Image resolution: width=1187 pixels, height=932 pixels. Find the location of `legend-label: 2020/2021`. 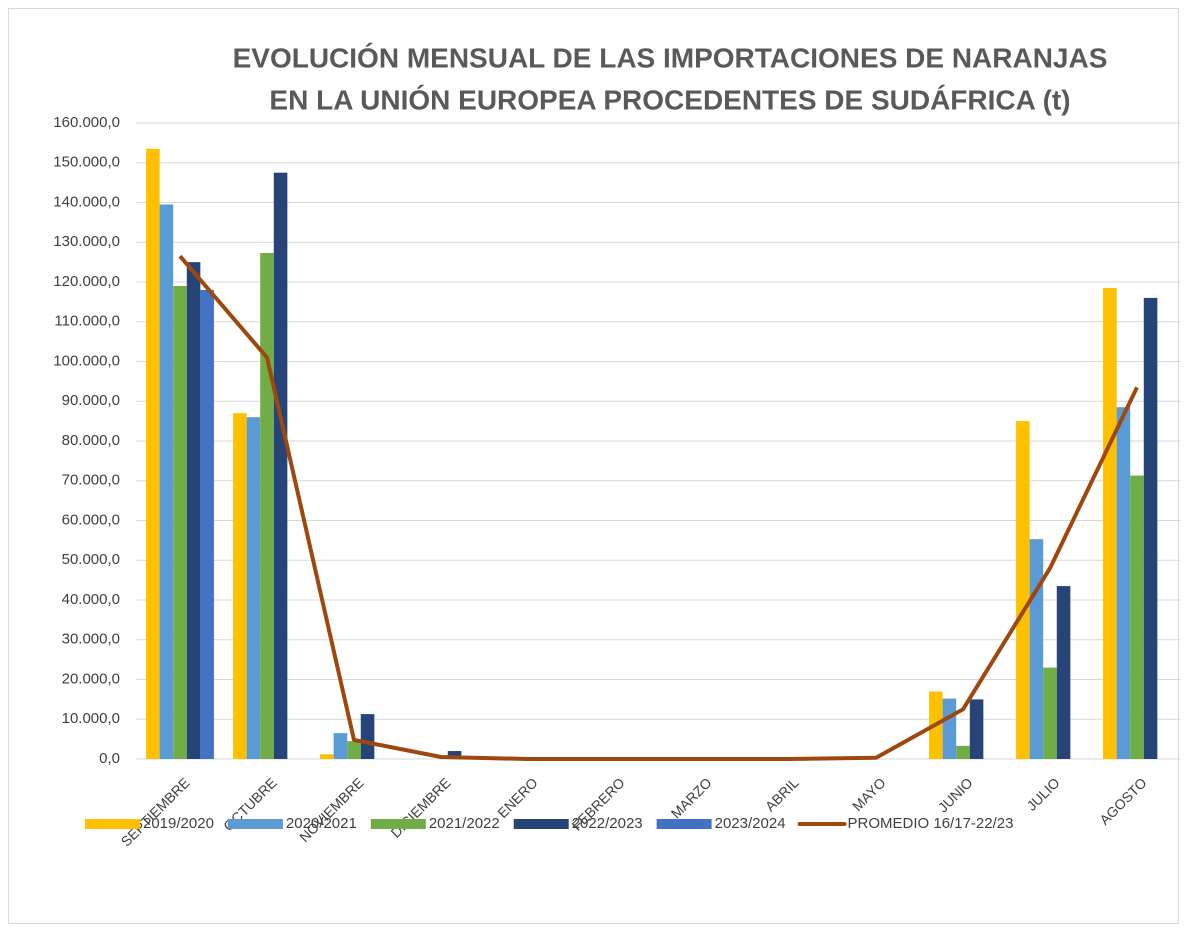

legend-label: 2020/2021 is located at coordinates (321, 823).